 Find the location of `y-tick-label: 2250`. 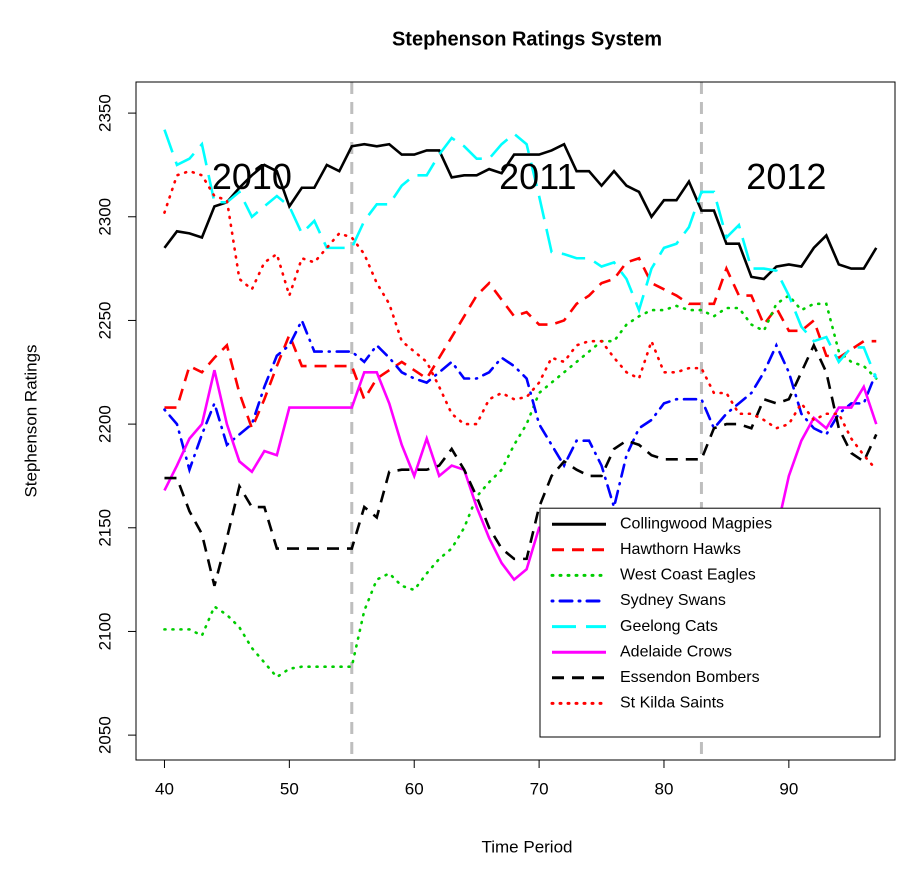

y-tick-label: 2250 is located at coordinates (104, 321).